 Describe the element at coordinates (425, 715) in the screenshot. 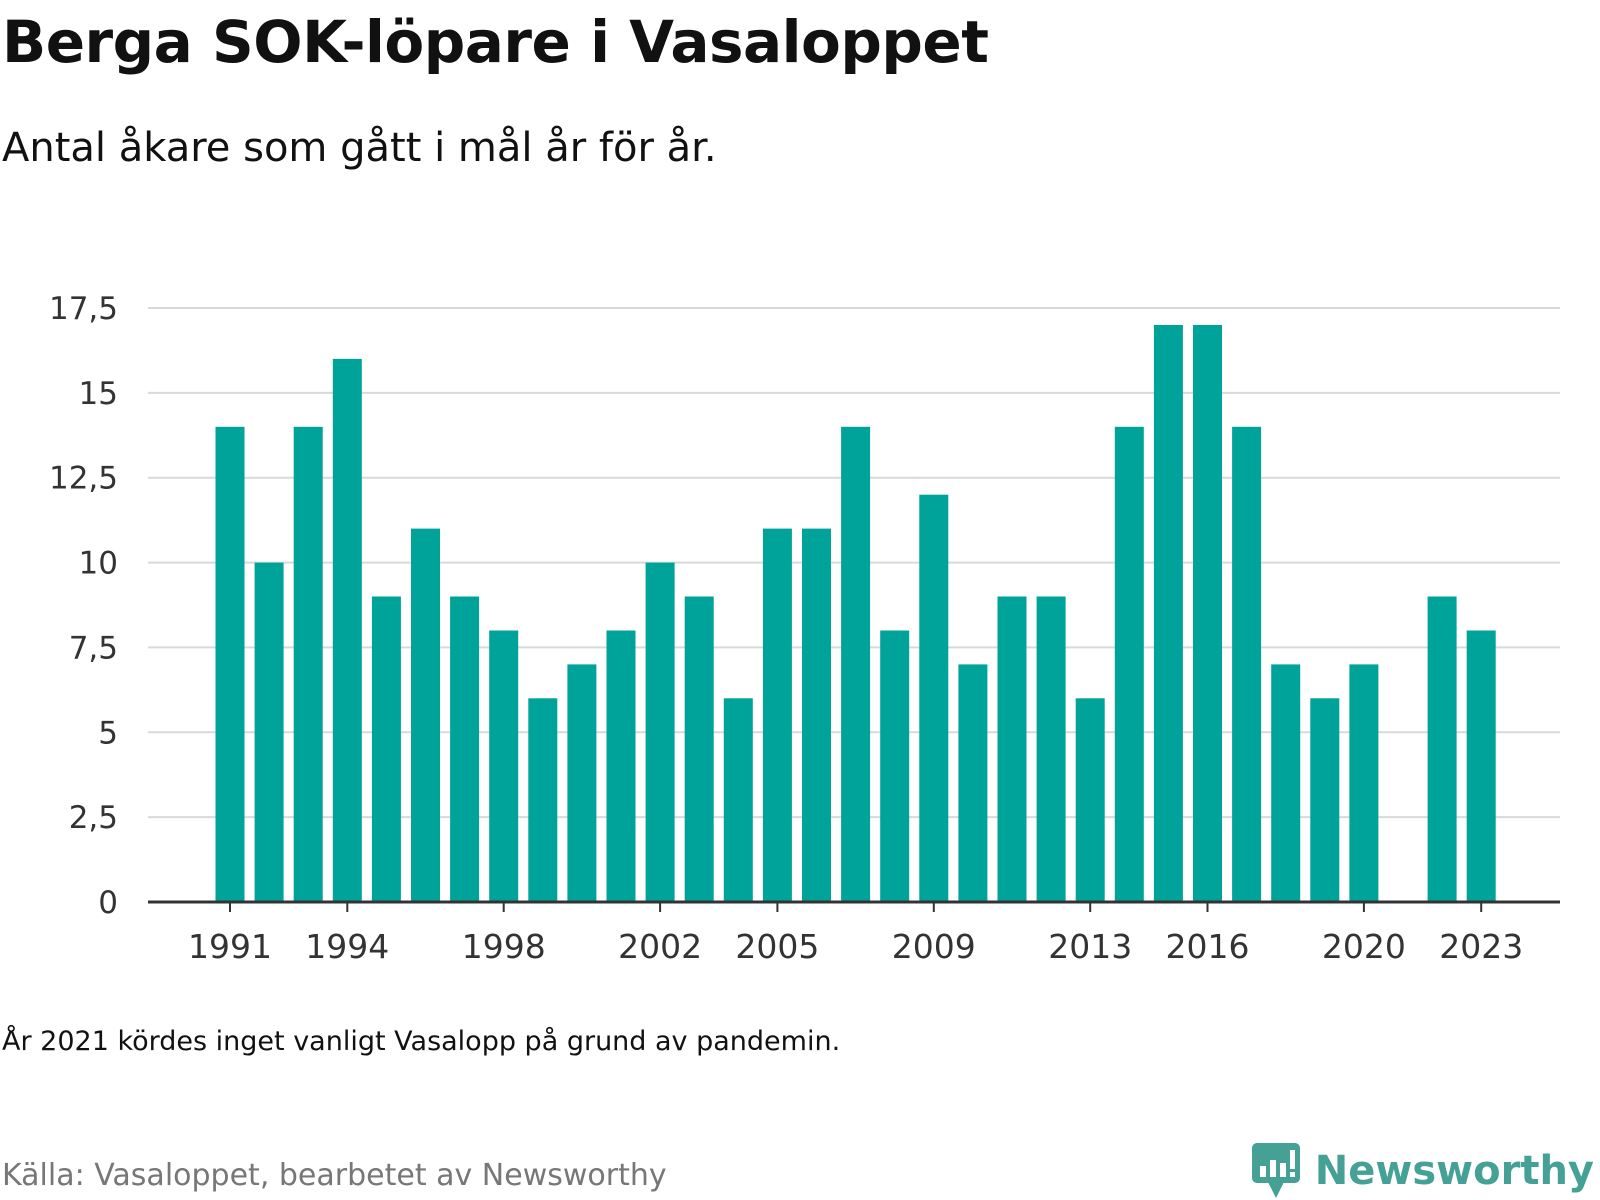

I see `bar-1996` at that location.